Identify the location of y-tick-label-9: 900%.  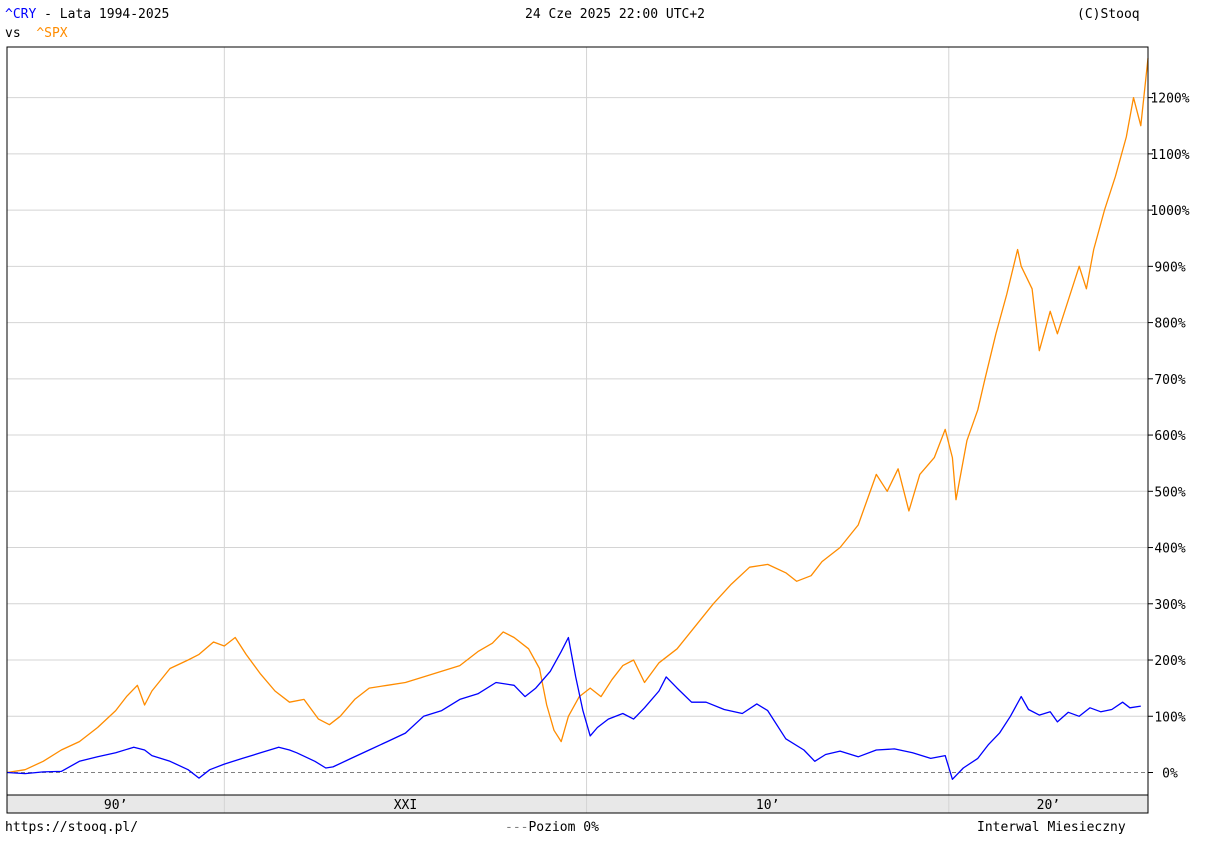
(1169, 267).